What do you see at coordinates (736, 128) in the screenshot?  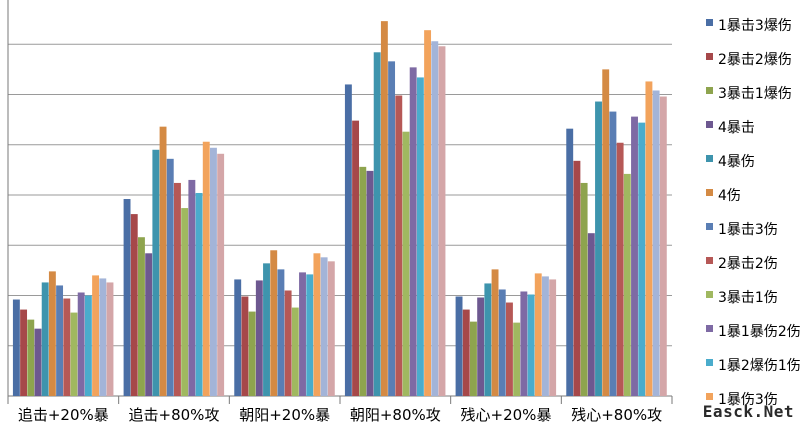 I see `legend-label: 4暴击` at bounding box center [736, 128].